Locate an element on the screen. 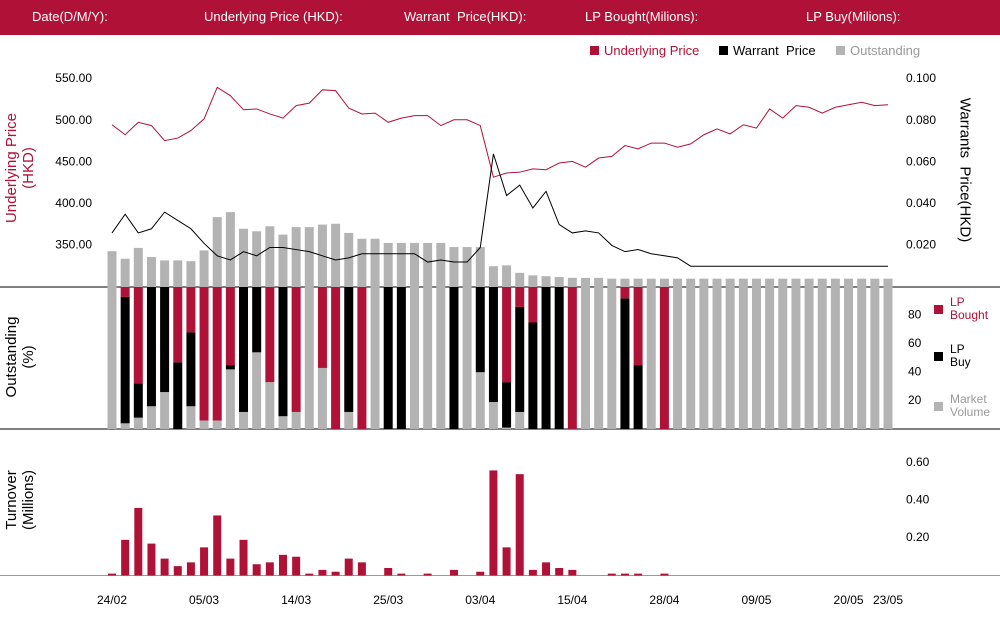 The height and width of the screenshot is (620, 1000). header-label: Warrant Price(HKD): is located at coordinates (465, 16).